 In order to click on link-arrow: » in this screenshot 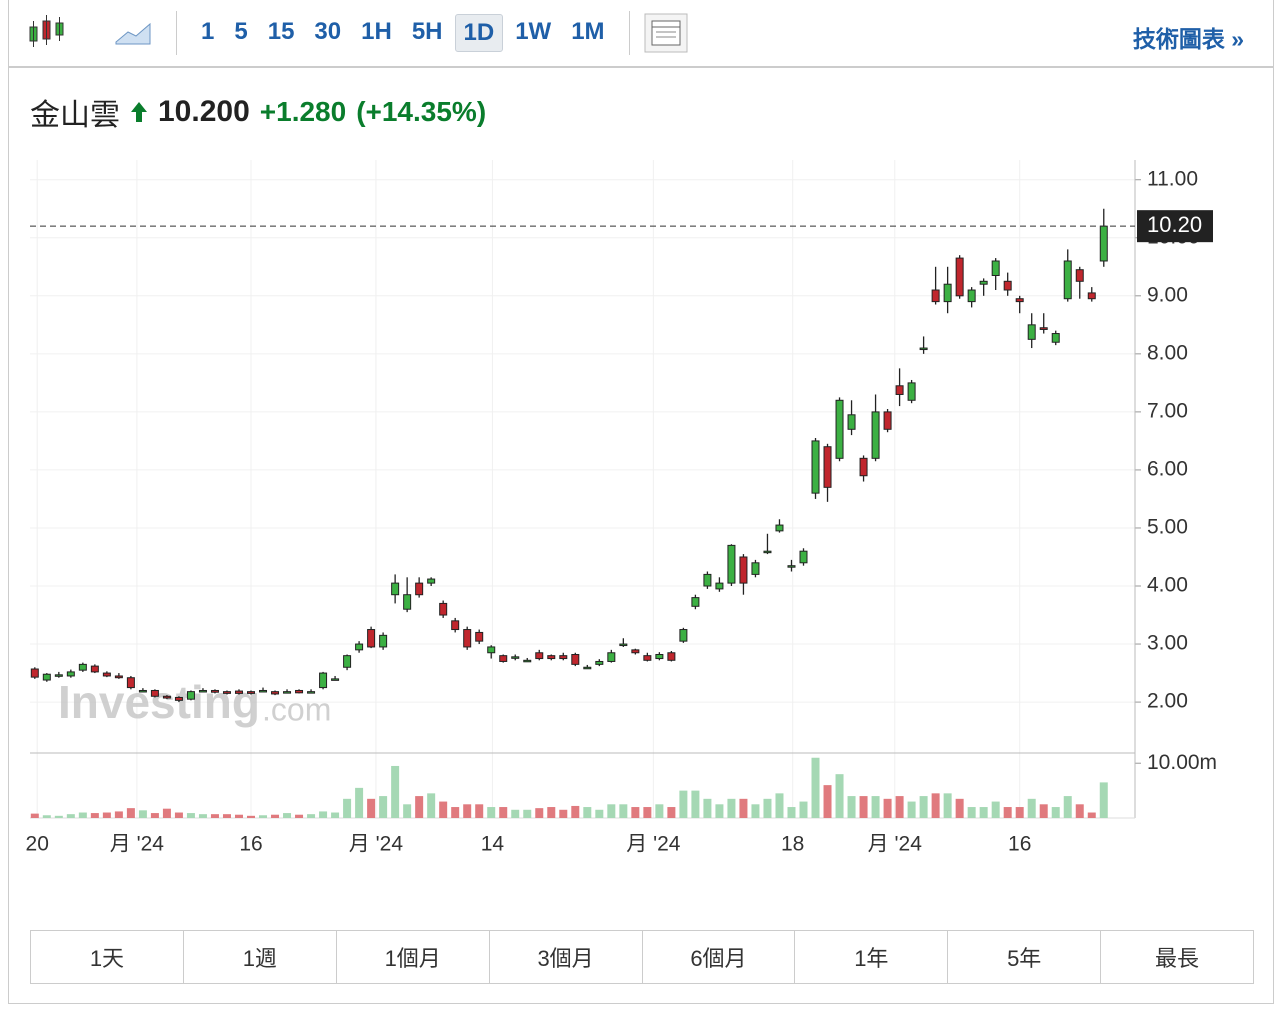, I will do `click(1237, 39)`.